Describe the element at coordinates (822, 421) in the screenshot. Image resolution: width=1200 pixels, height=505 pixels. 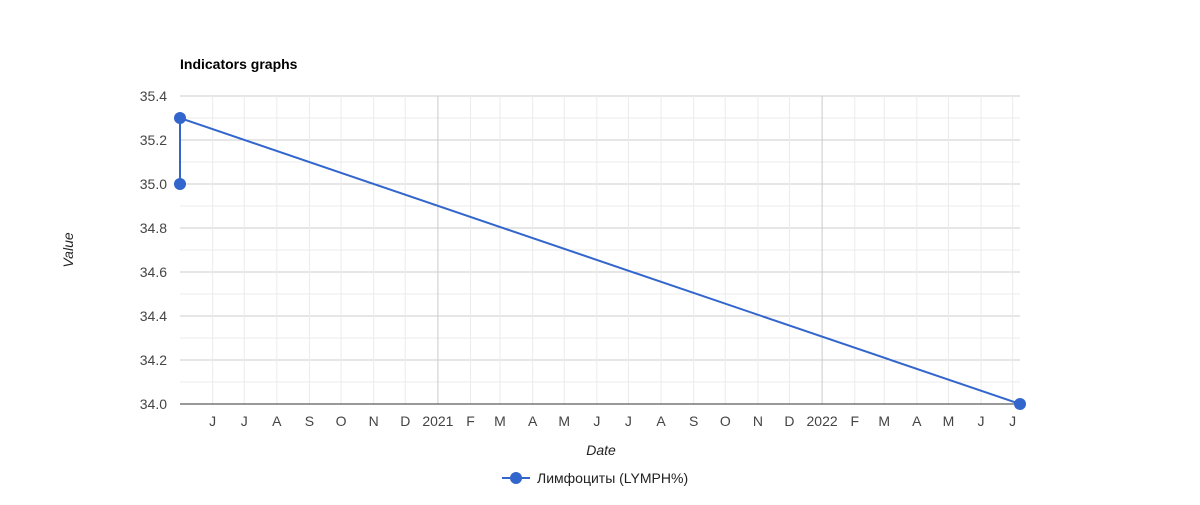
I see `x-tick-label: 2022` at that location.